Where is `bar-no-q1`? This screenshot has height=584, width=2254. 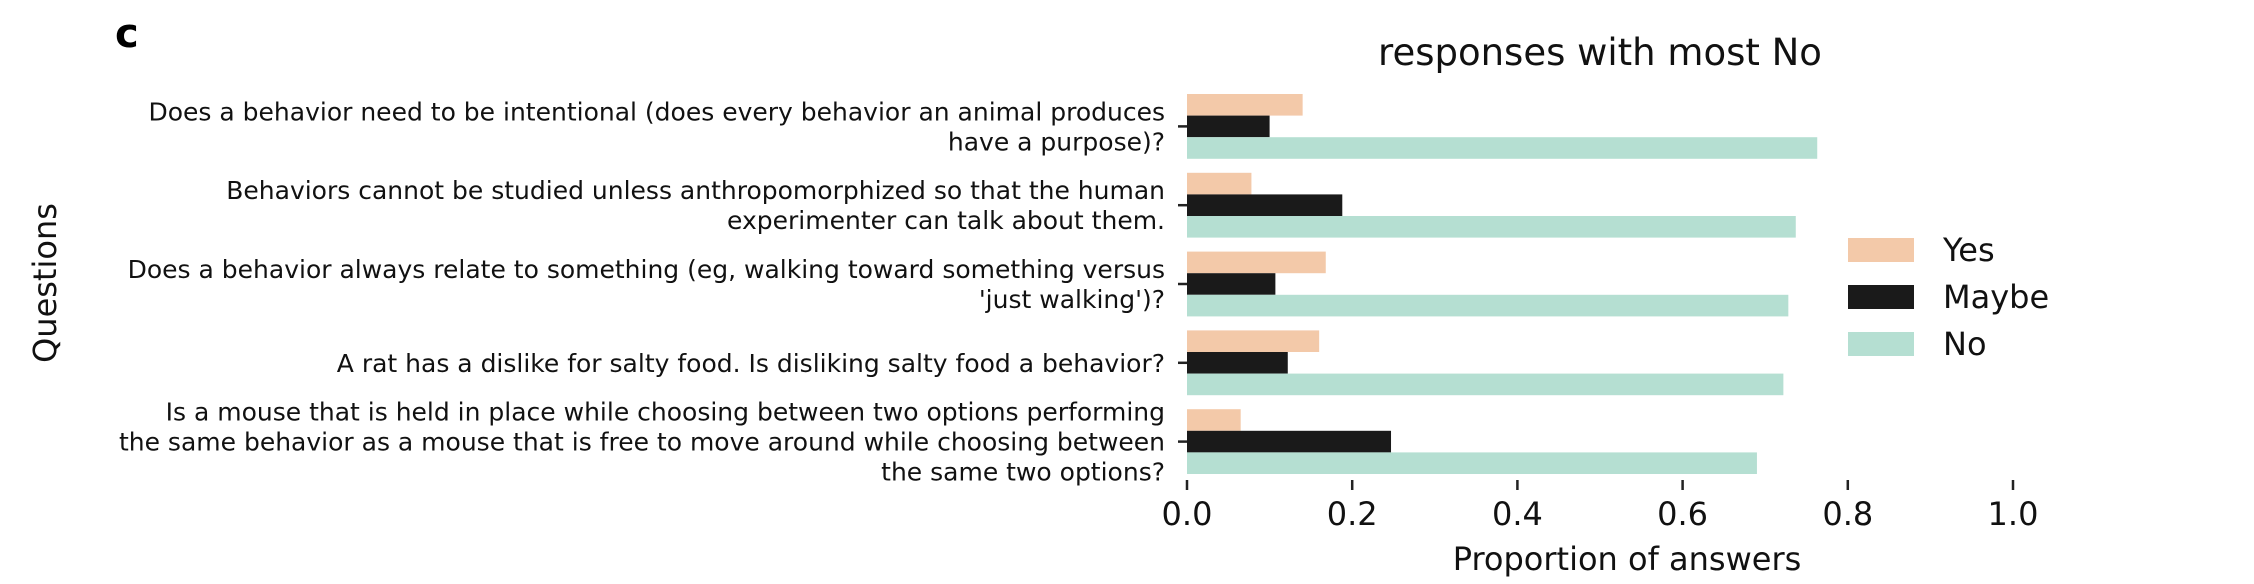 bar-no-q1 is located at coordinates (1502, 148).